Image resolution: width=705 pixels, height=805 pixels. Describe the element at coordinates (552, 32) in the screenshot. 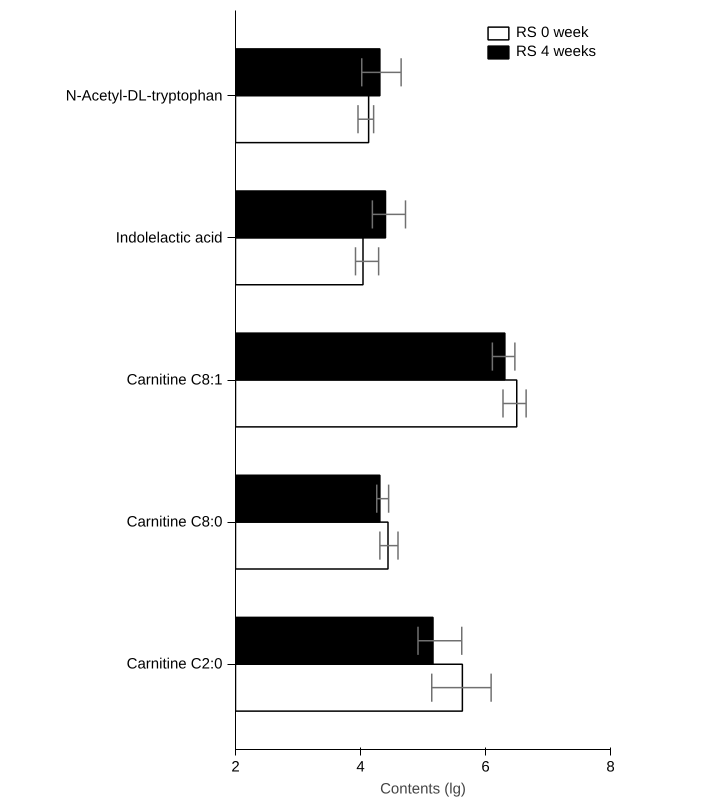

I see `legend-label: RS 0 week` at that location.